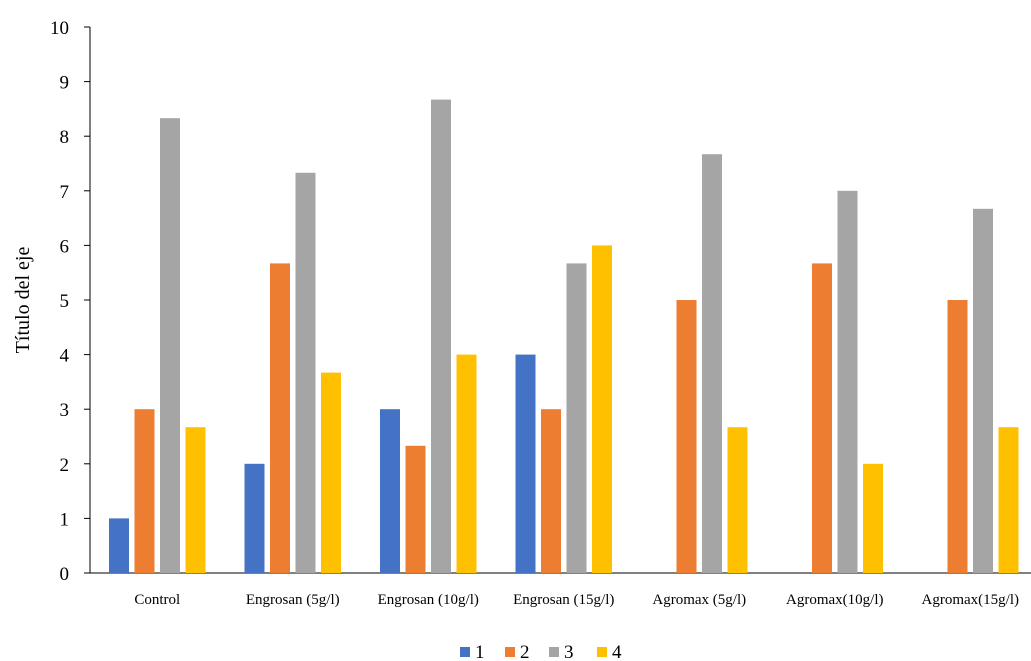 Image resolution: width=1031 pixels, height=661 pixels. I want to click on y-tick-label: 10, so click(59, 28).